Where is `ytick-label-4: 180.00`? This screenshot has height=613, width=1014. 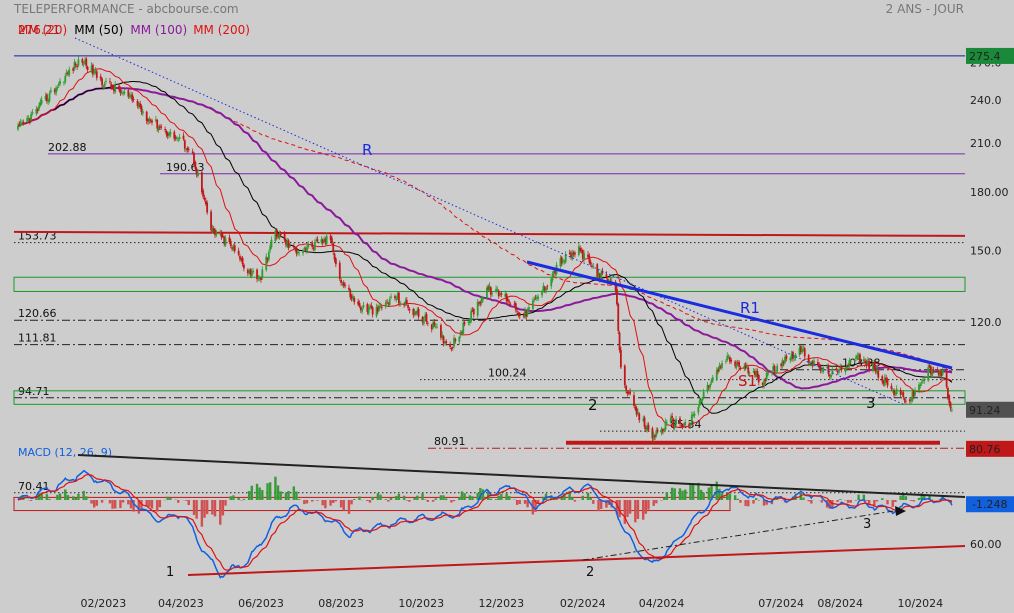 ytick-label-4: 180.00 is located at coordinates (989, 192).